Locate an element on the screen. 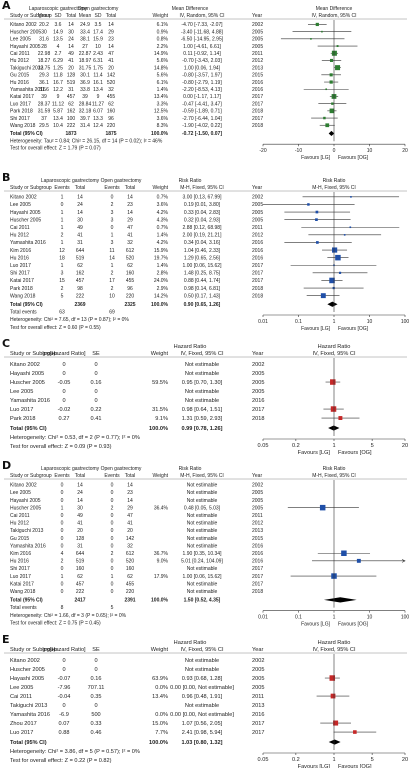 Image resolution: width=411 pixels, height=768 pixels. table-cell: 36.1 is located at coordinates (44, 83).